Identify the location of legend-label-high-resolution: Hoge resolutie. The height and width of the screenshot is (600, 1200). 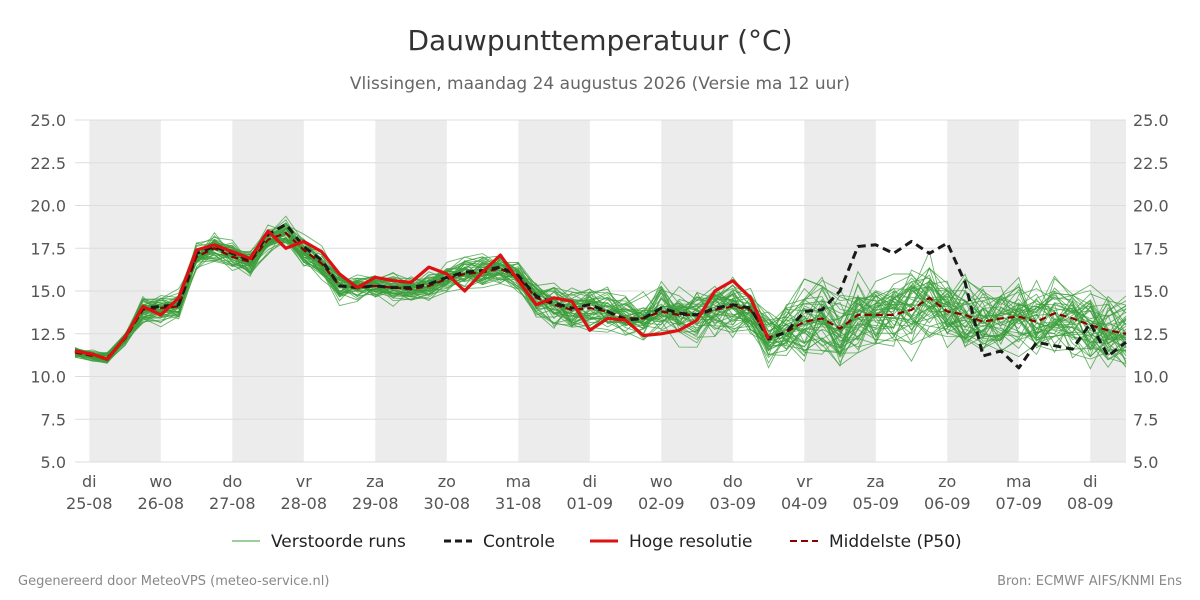
(691, 542).